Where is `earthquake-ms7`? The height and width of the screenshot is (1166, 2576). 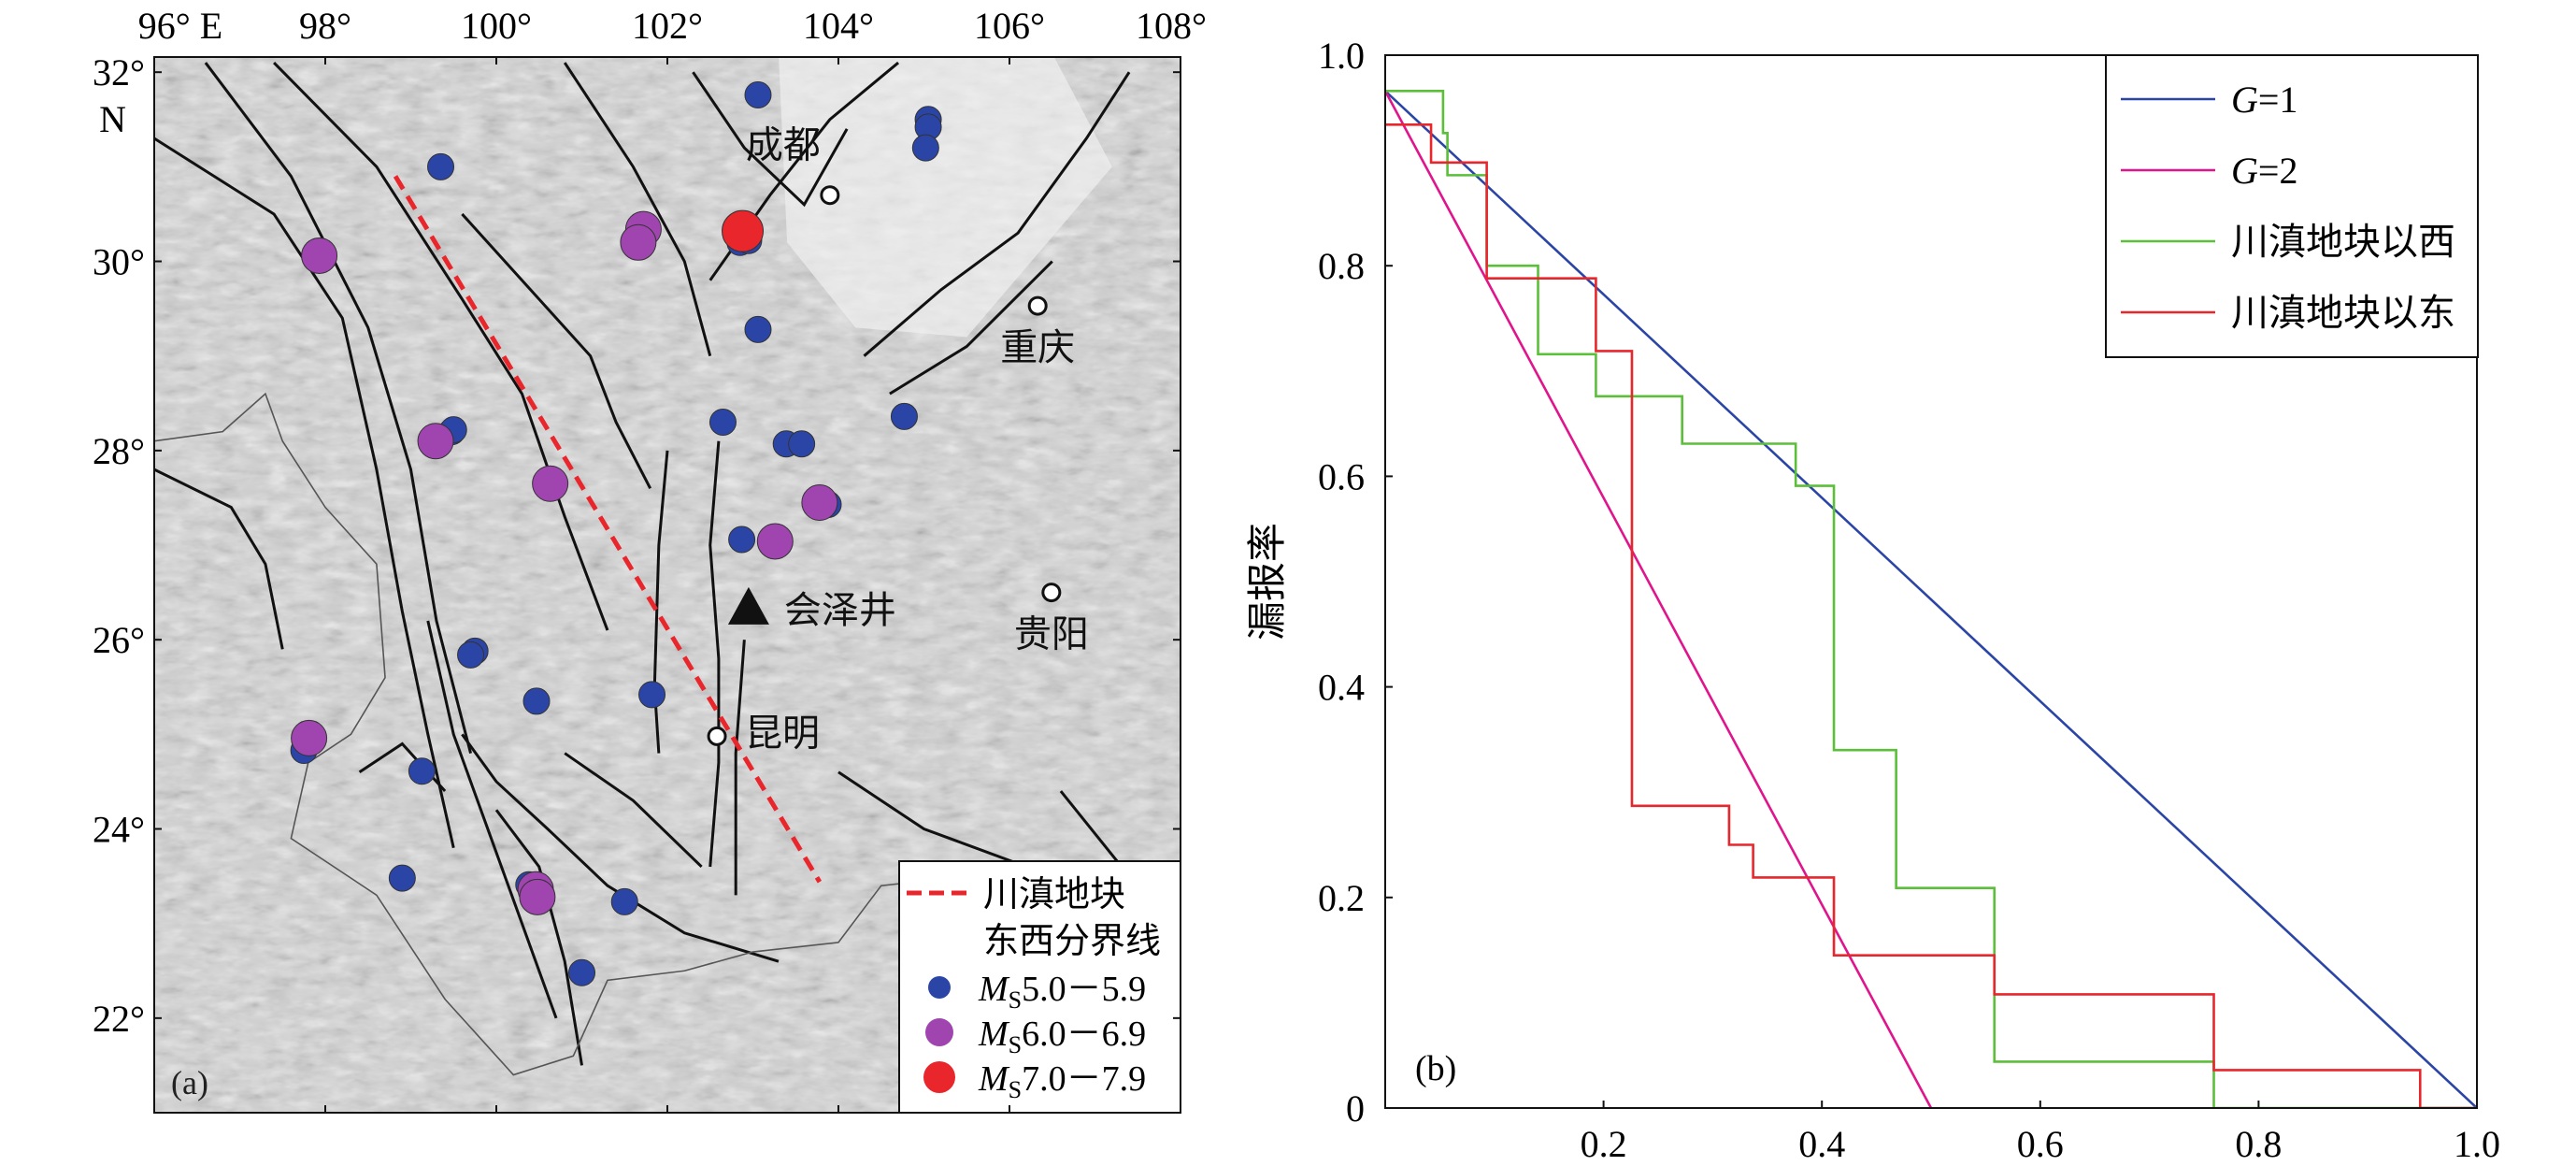
earthquake-ms7 is located at coordinates (743, 230).